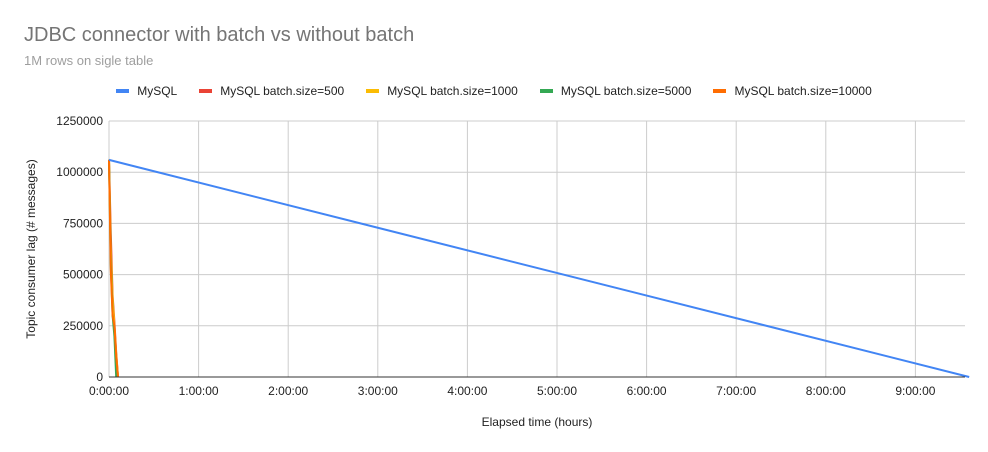  I want to click on y-axis-title: Topic consumer lag (# messages), so click(31, 248).